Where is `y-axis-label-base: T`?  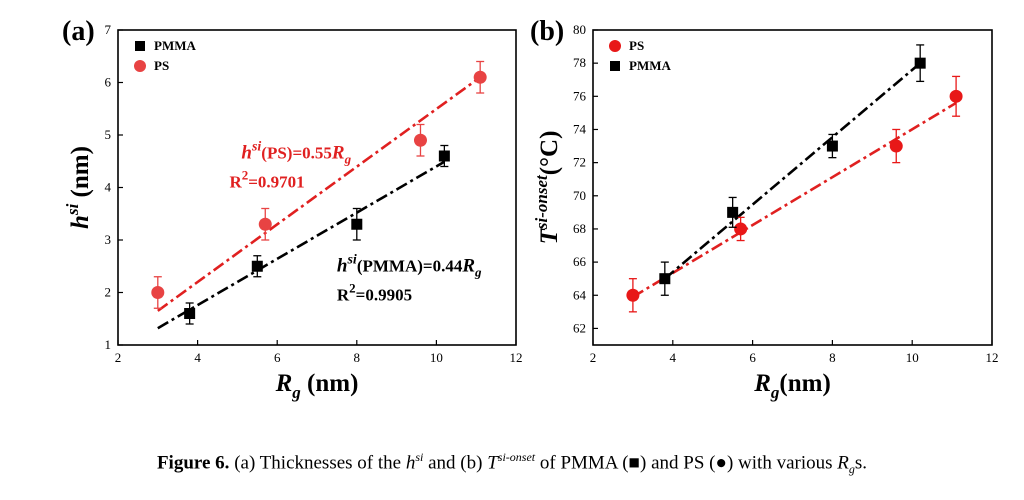 y-axis-label-base: T is located at coordinates (549, 235).